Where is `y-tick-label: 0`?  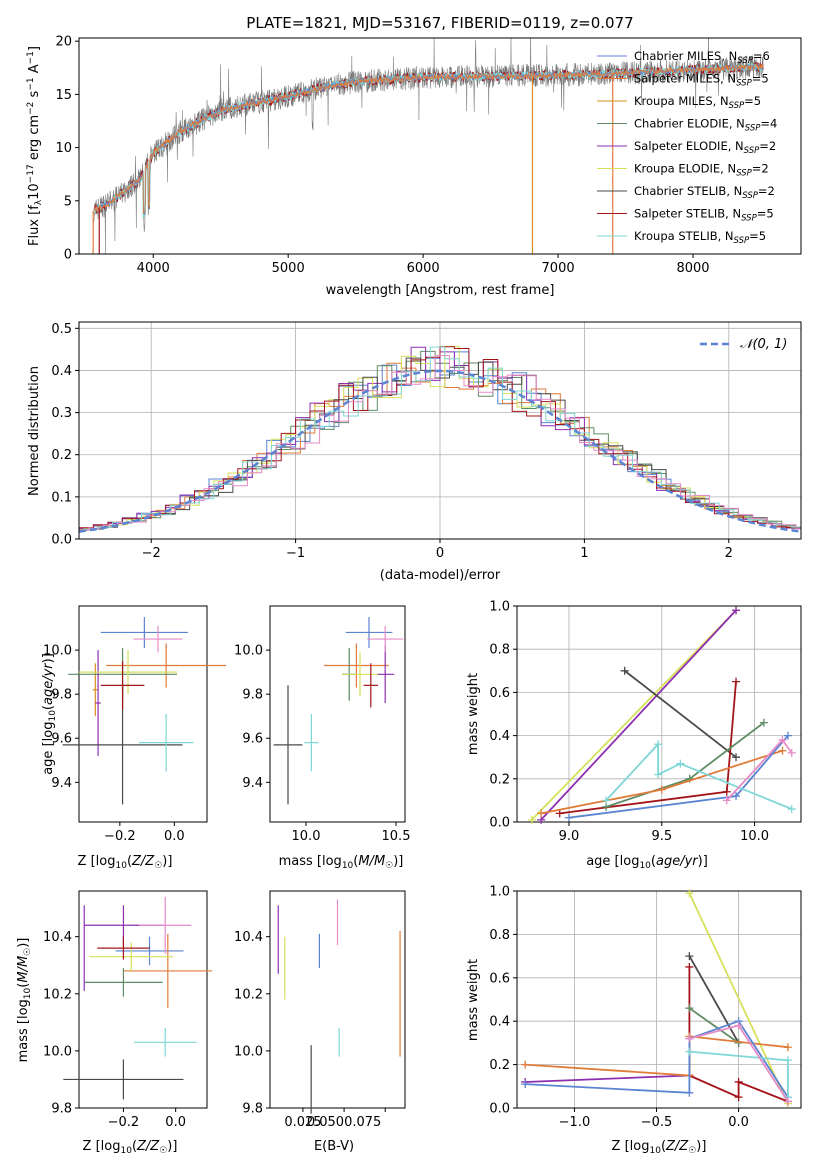 y-tick-label: 0 is located at coordinates (68, 255).